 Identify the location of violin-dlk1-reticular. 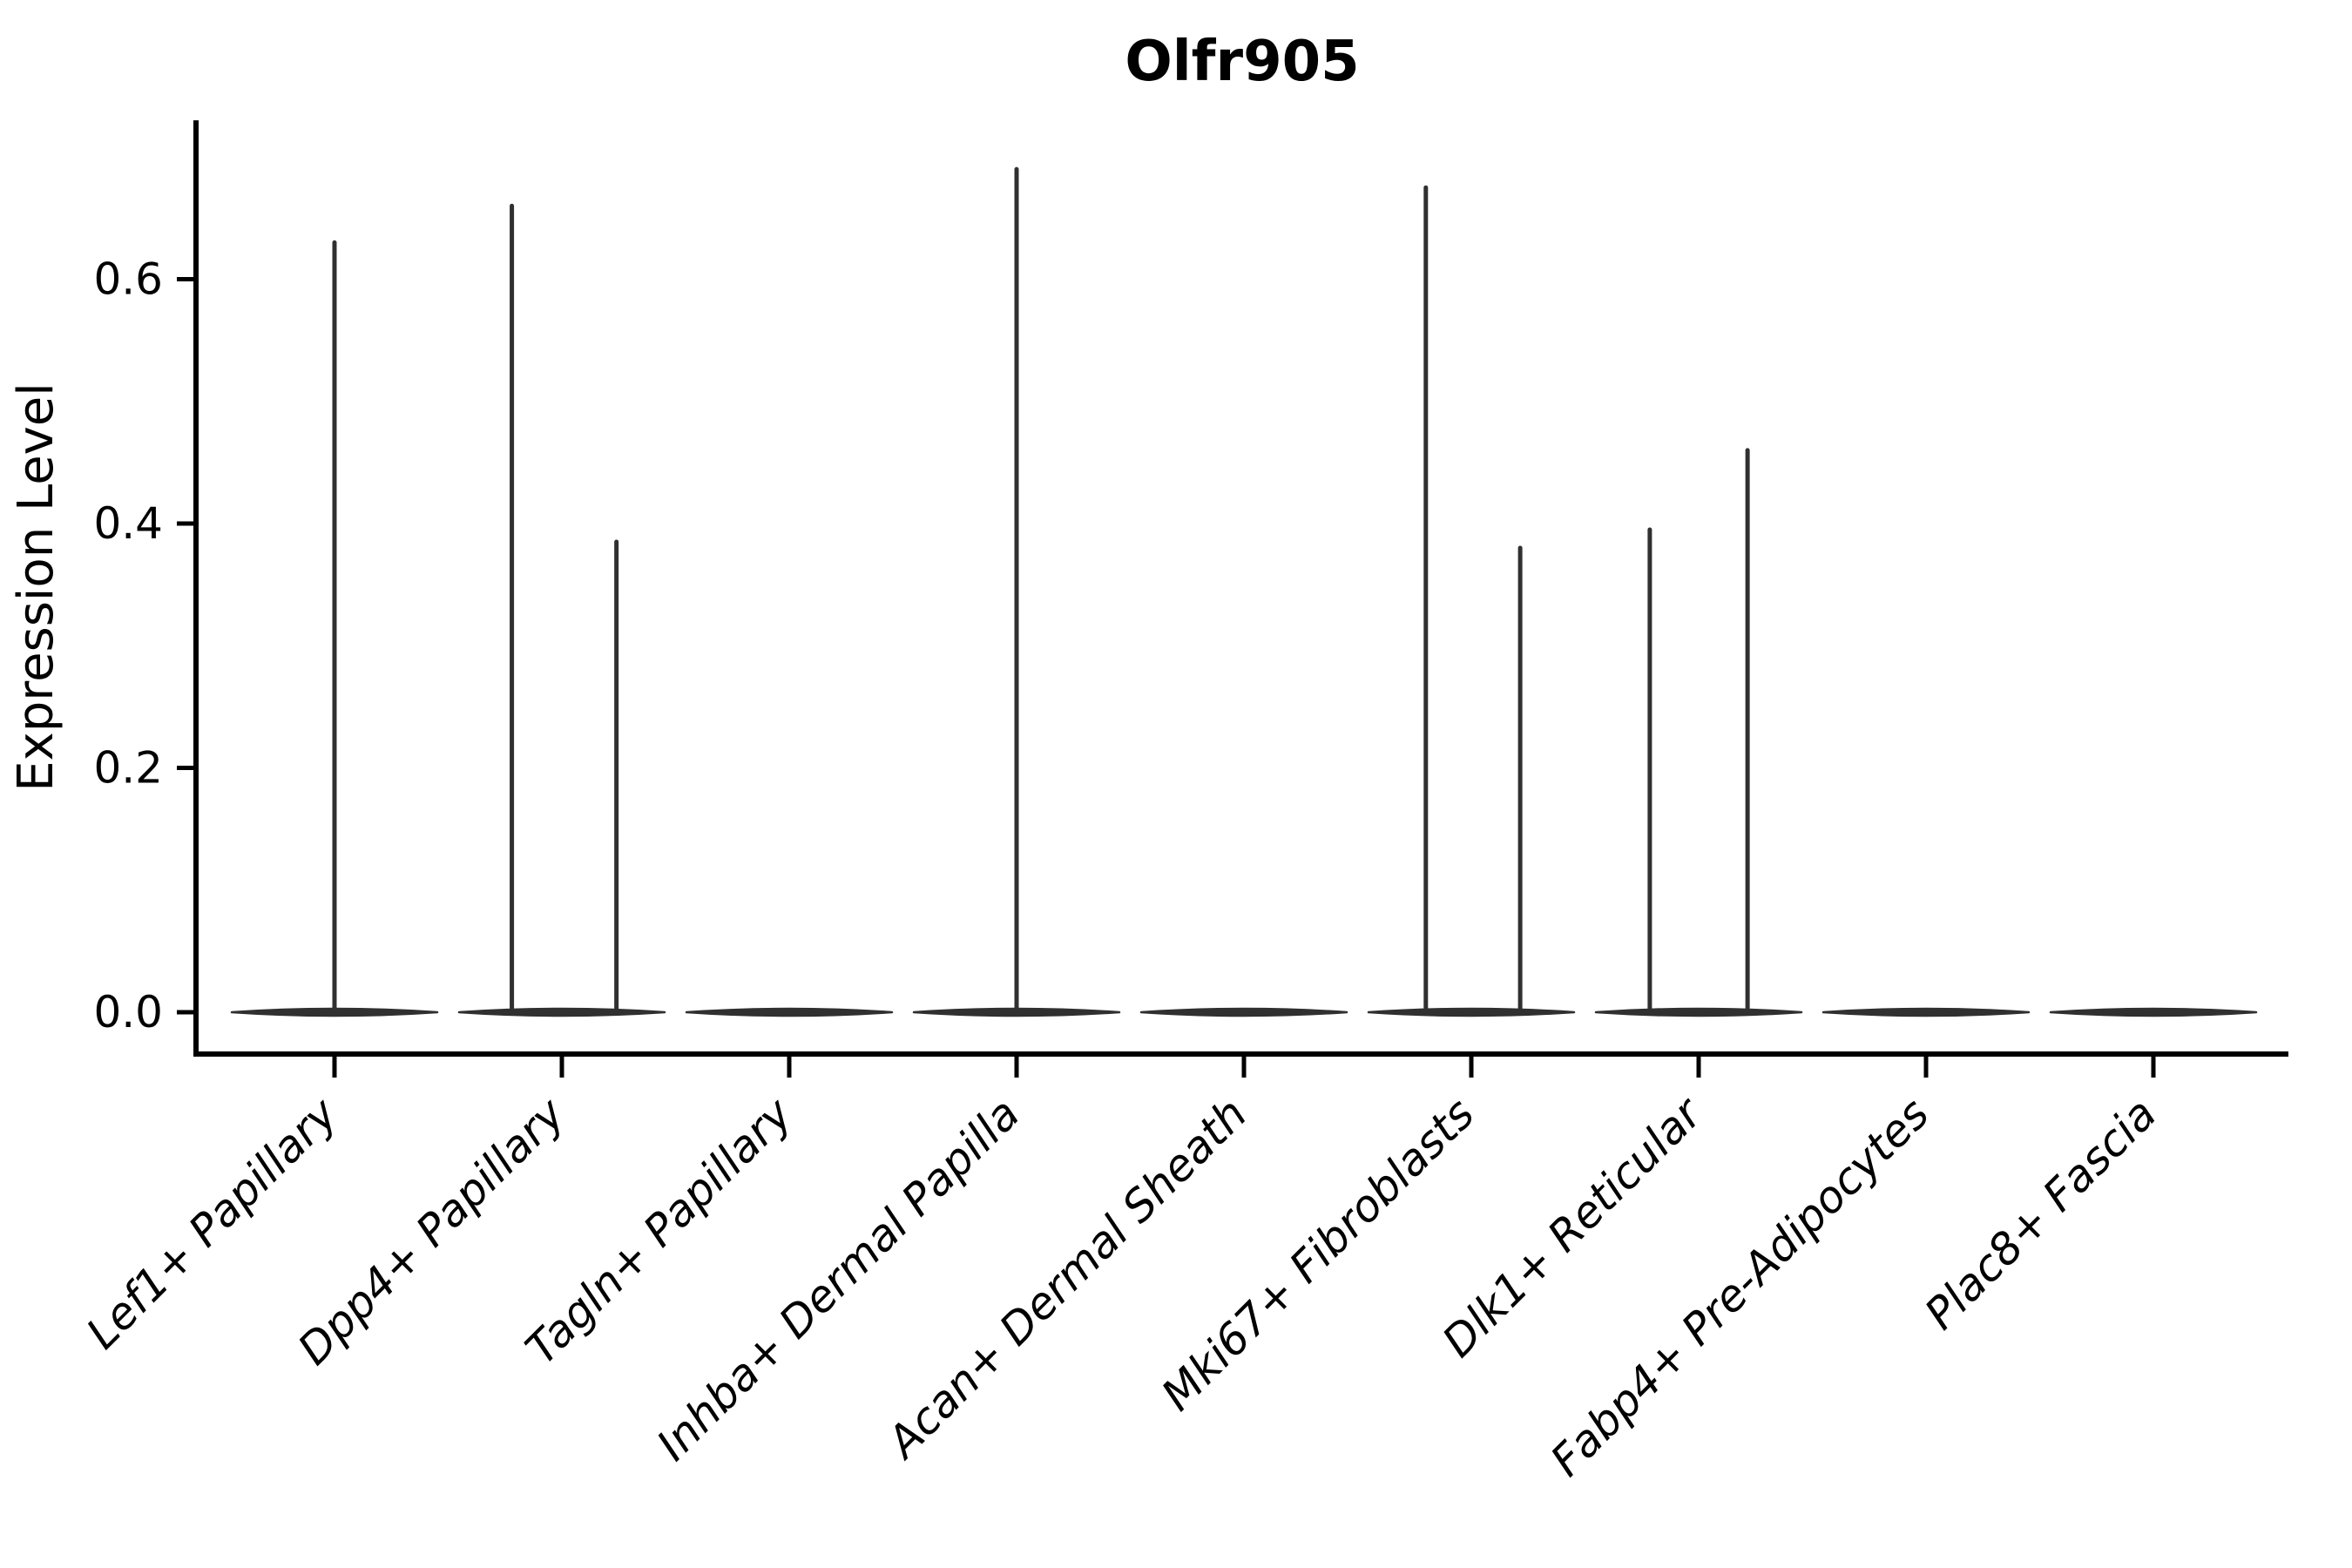
(1698, 732).